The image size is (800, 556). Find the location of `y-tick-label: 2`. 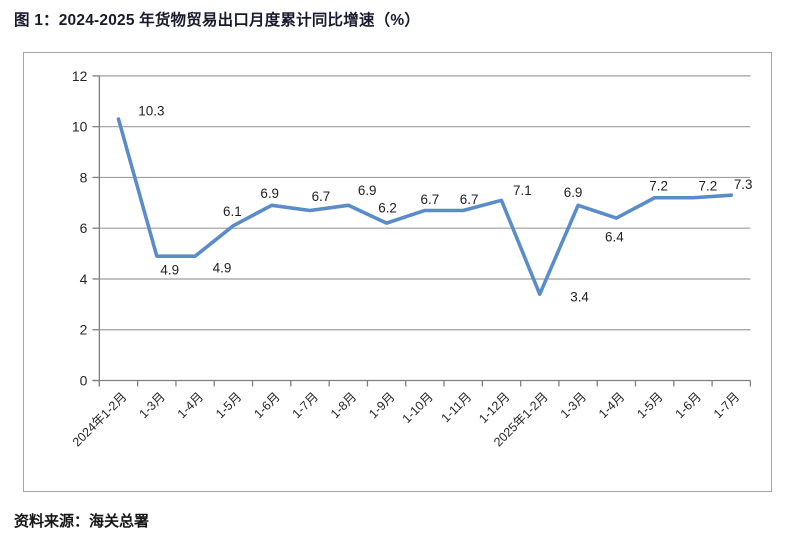

y-tick-label: 2 is located at coordinates (84, 330).